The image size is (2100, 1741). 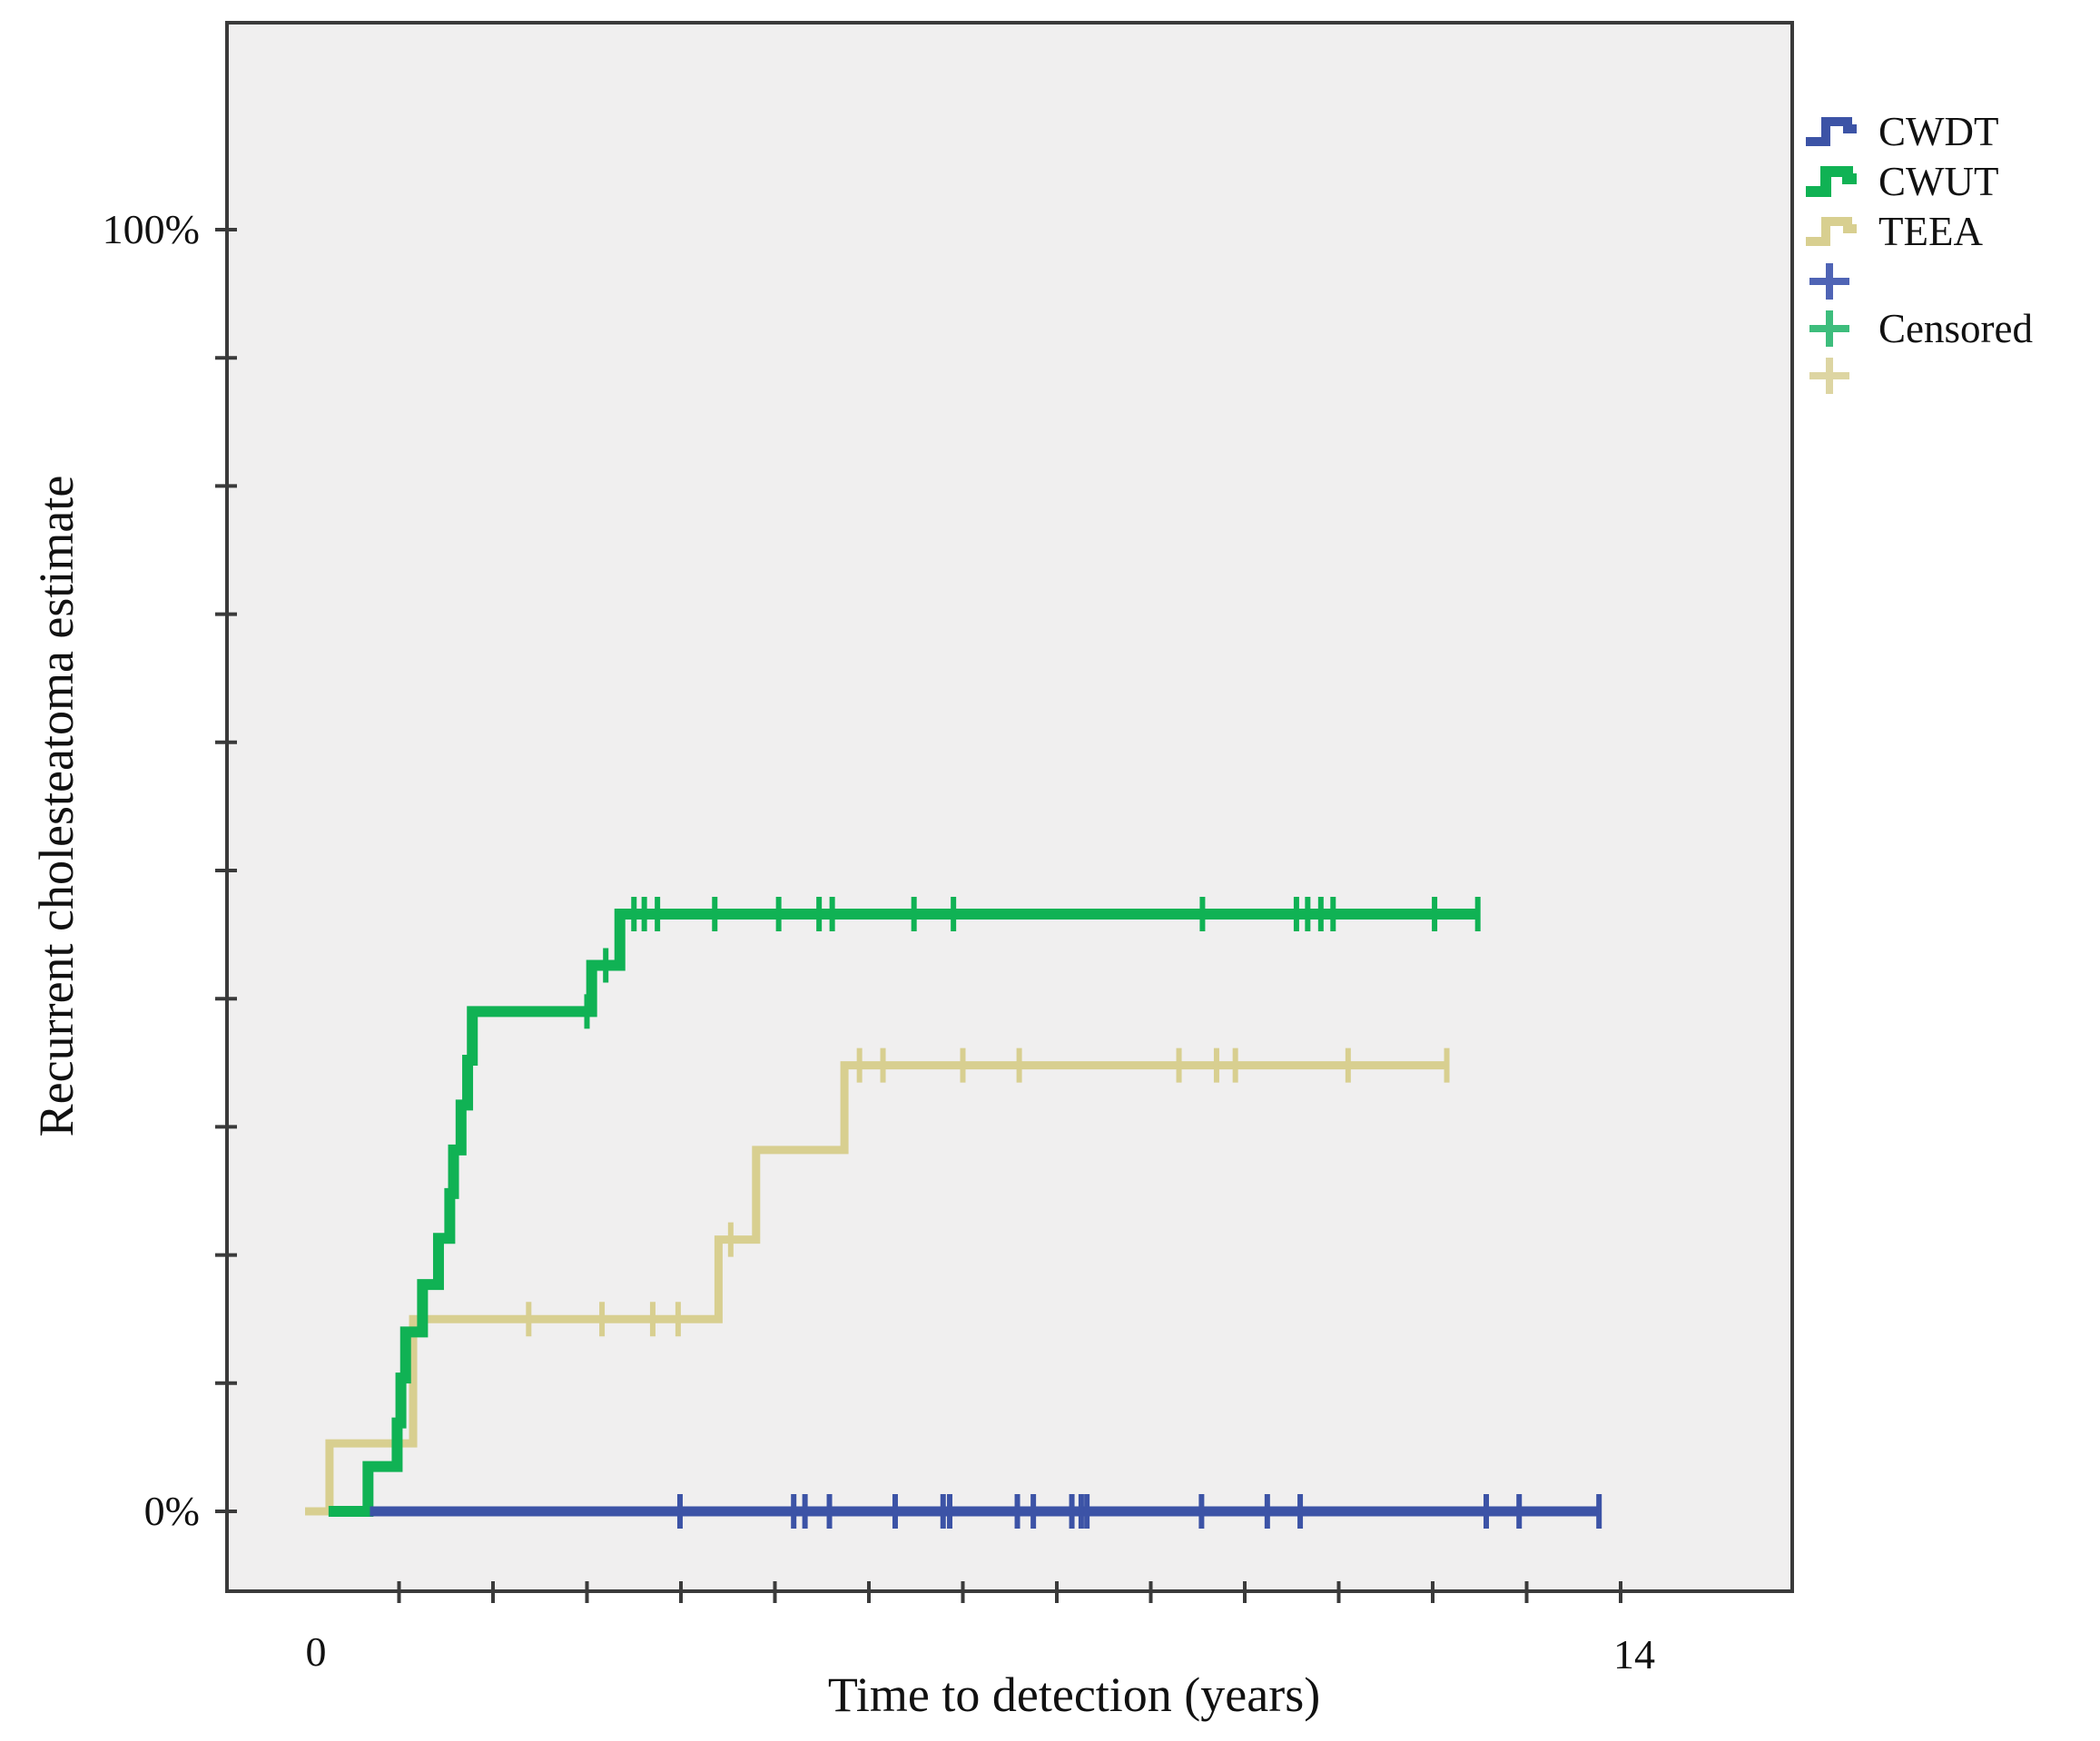 I want to click on legend-label-cwdt: CWDT, so click(x=1938, y=131).